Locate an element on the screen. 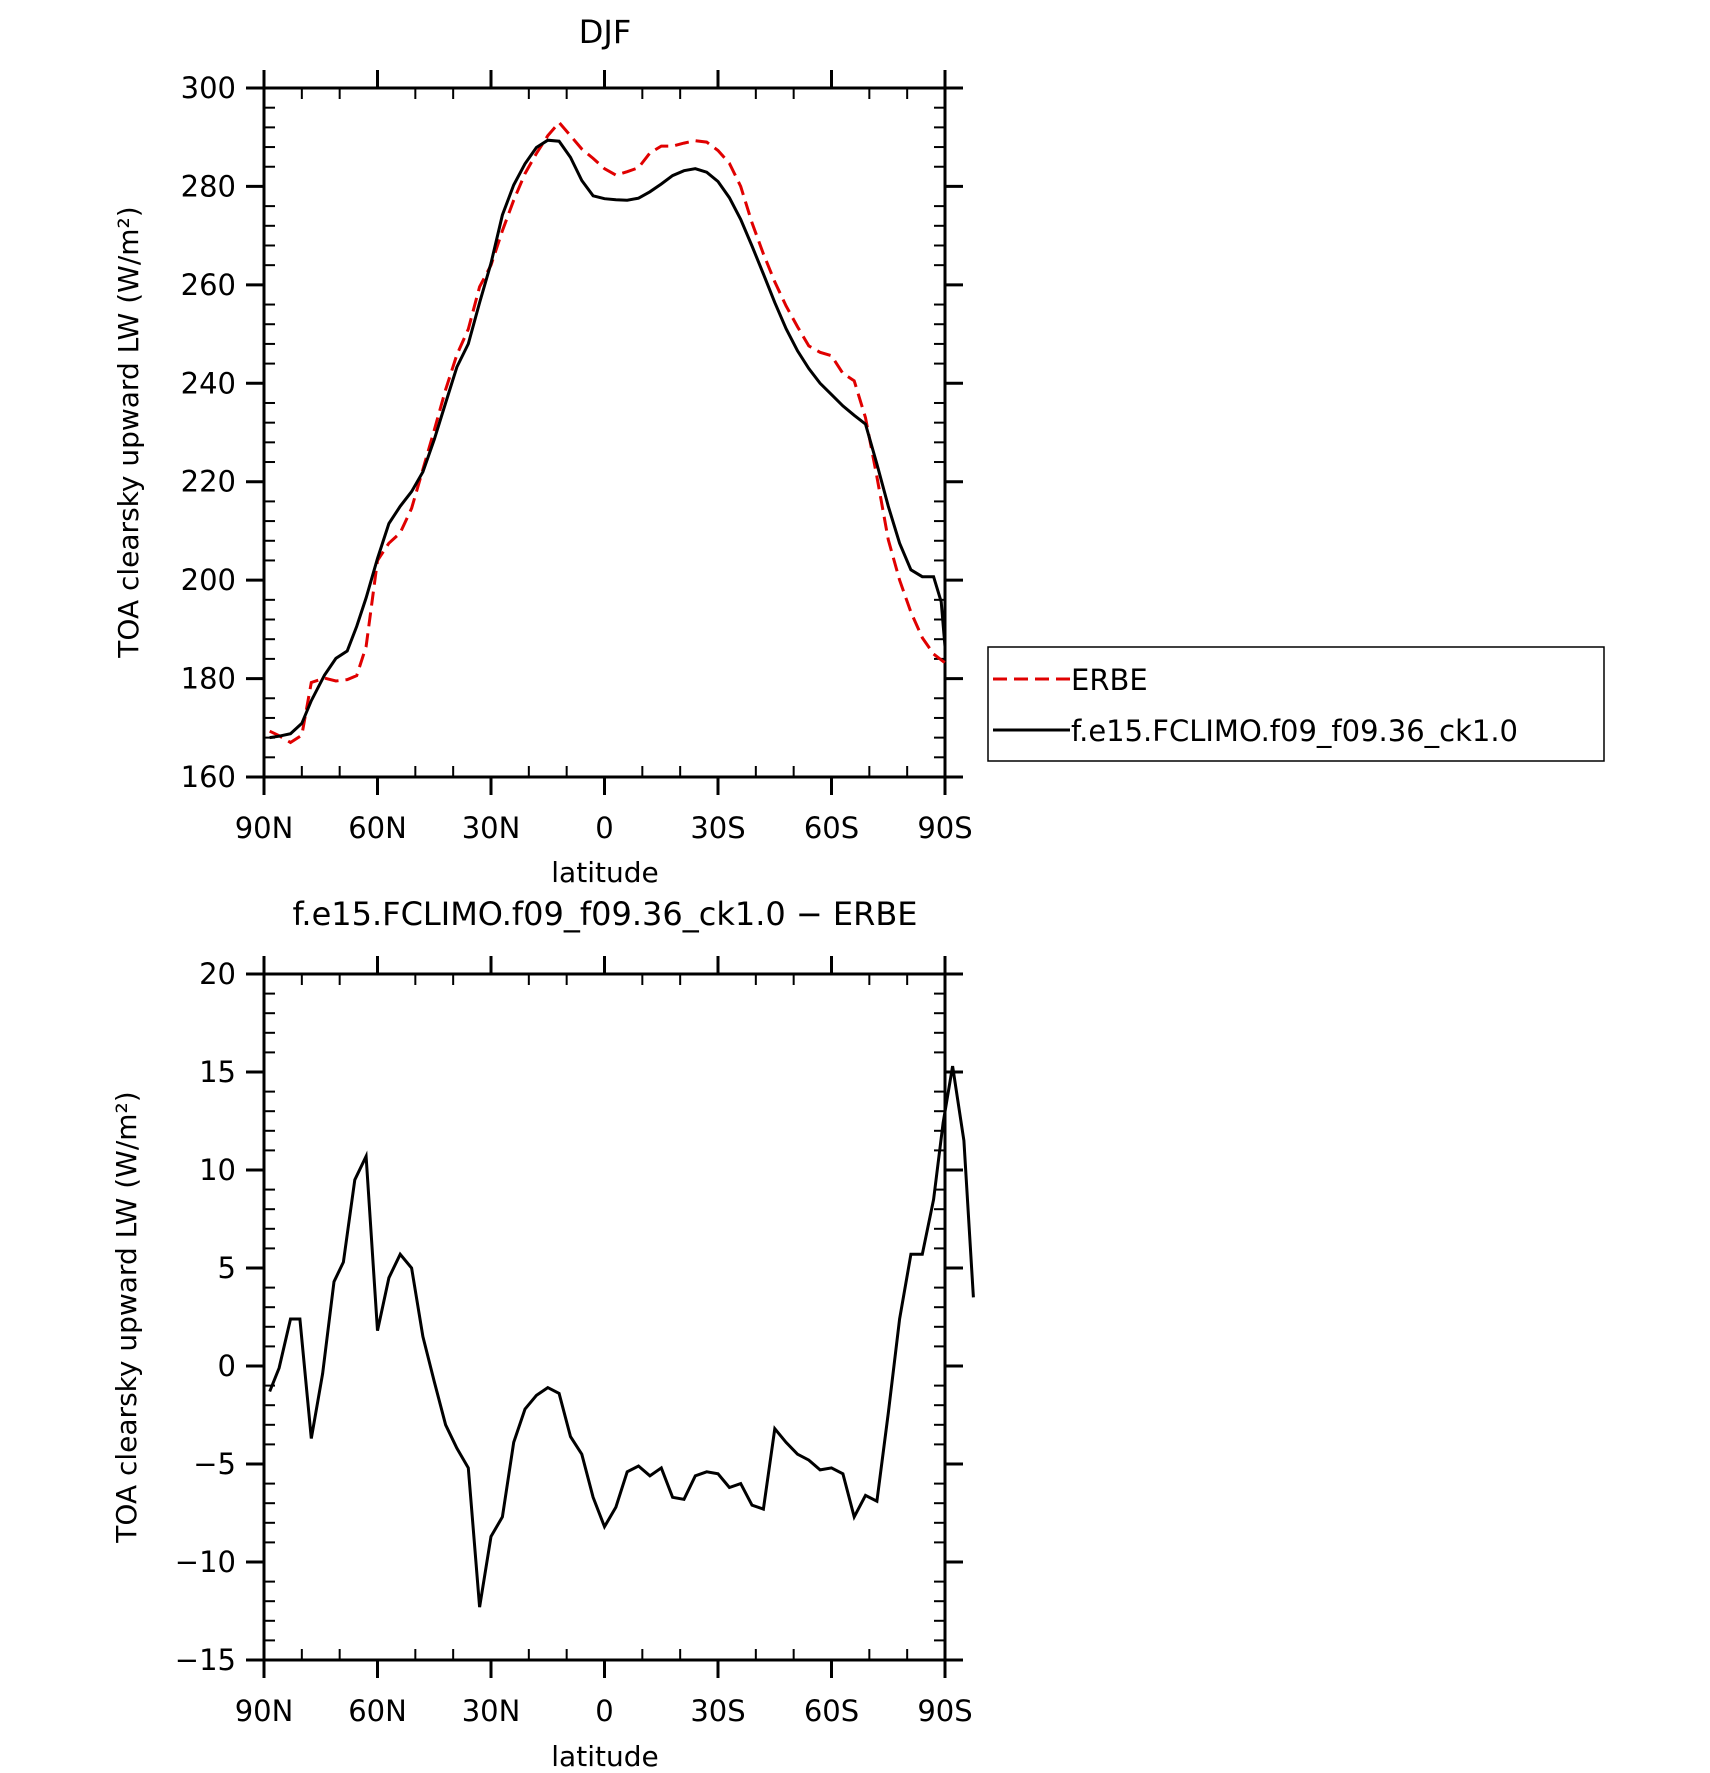 The width and height of the screenshot is (1710, 1773). y-tick-label: 10 is located at coordinates (217, 1170).